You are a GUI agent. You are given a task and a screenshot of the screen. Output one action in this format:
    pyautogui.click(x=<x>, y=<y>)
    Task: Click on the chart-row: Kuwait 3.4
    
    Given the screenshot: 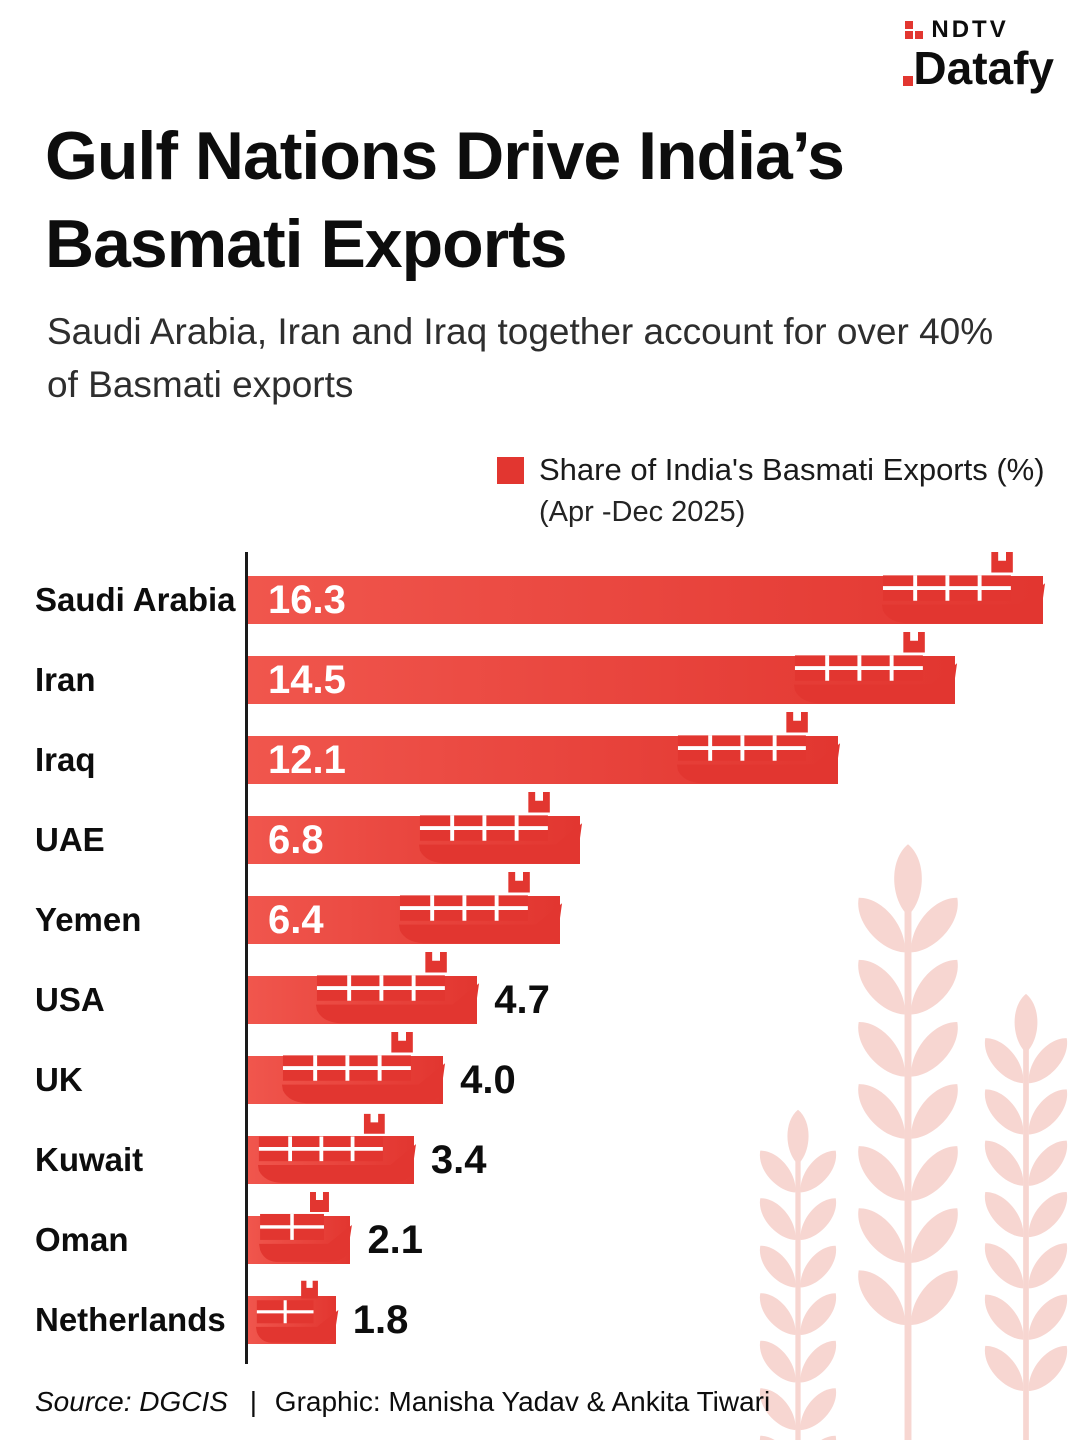 What is the action you would take?
    pyautogui.click(x=540, y=1160)
    